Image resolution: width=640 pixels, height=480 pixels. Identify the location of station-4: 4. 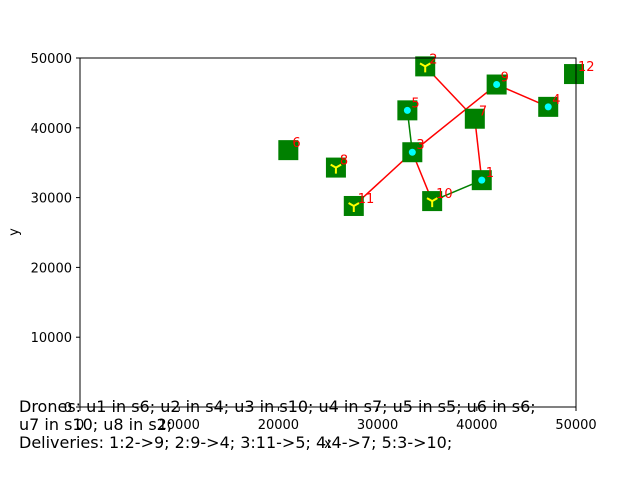
(549, 105).